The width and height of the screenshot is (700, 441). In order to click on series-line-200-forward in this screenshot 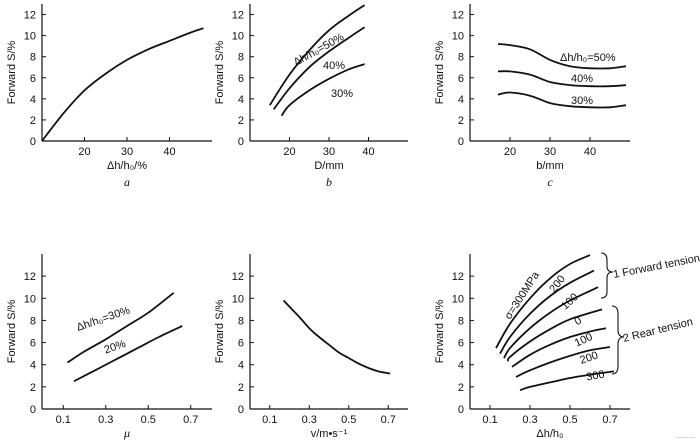, I will do `click(547, 312)`.